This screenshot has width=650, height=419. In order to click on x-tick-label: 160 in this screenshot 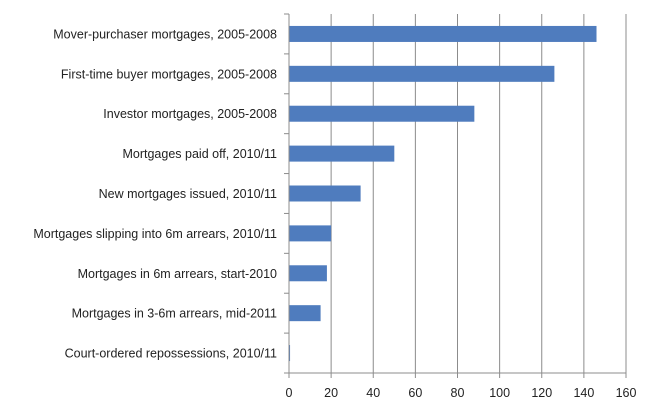, I will do `click(626, 393)`.